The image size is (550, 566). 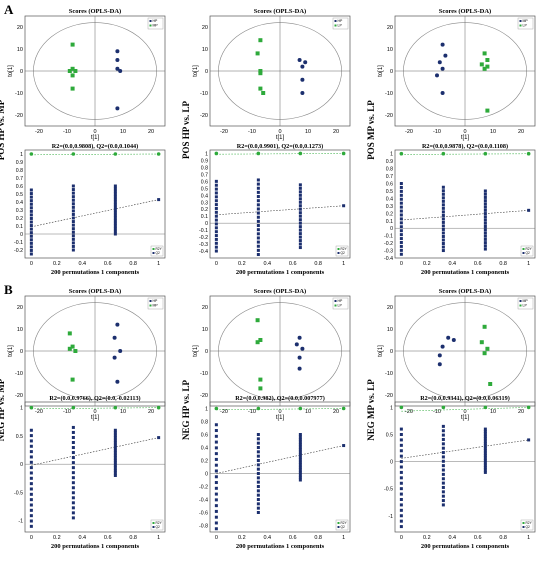 I want to click on score-y-tick: -10, so click(x=204, y=374).